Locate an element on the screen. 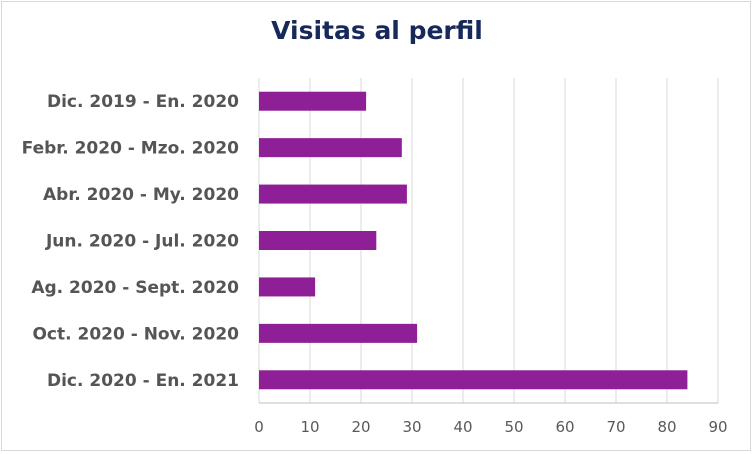 Image resolution: width=754 pixels, height=454 pixels. category-label: Ag. 2020 - Sept. 2020 is located at coordinates (135, 288).